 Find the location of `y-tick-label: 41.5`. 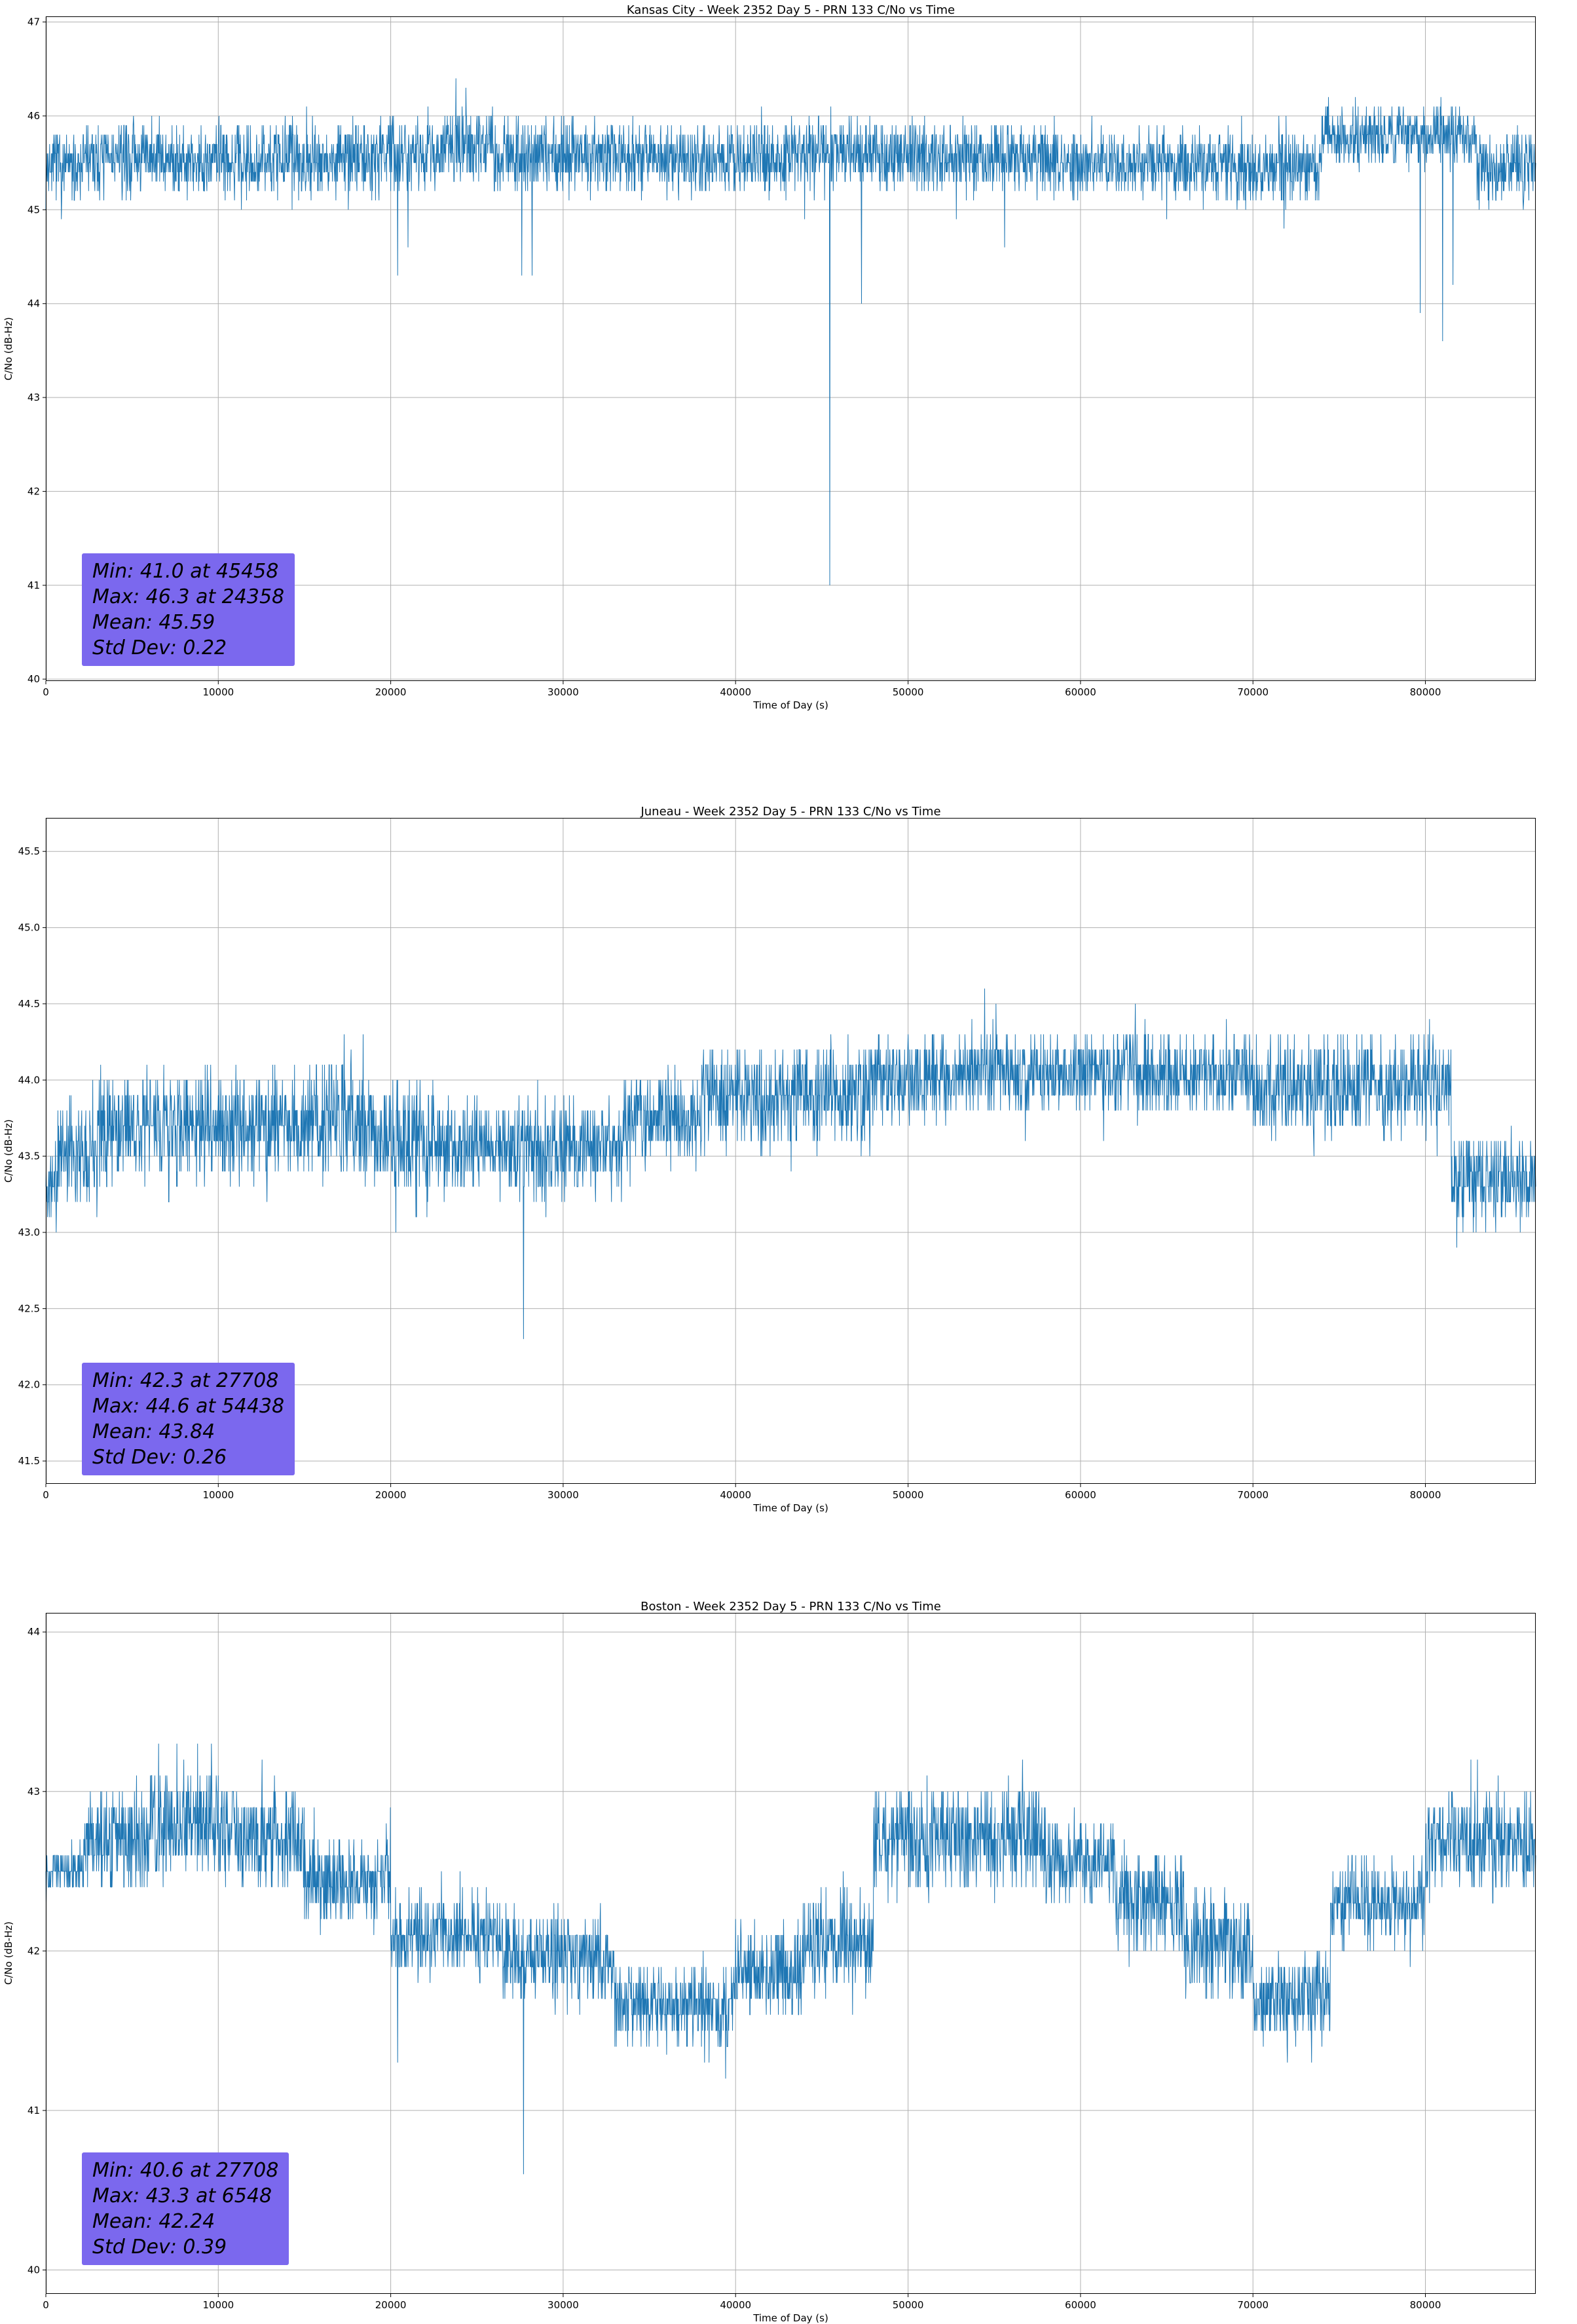

y-tick-label: 41.5 is located at coordinates (29, 1461).